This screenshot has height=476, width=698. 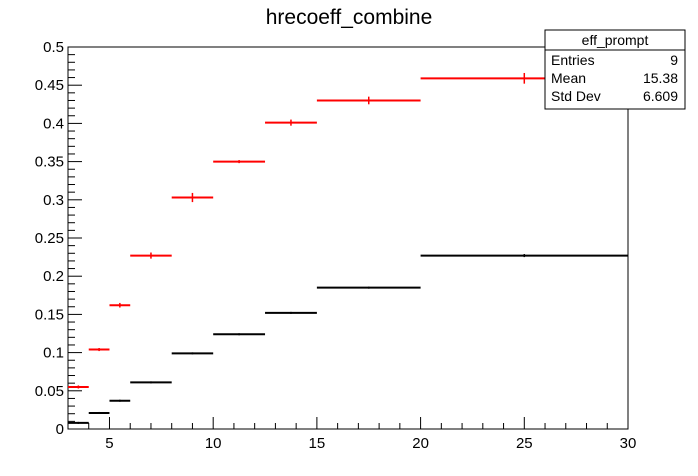 What do you see at coordinates (213, 443) in the screenshot?
I see `x-tick-label: 10` at bounding box center [213, 443].